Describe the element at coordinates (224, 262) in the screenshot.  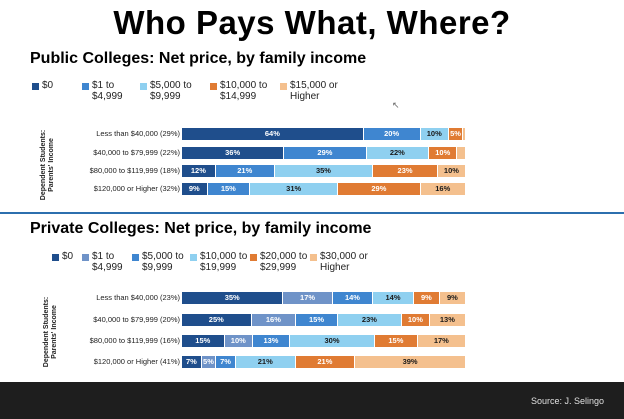
I see `legend-label: $10,000 to $19,999` at that location.